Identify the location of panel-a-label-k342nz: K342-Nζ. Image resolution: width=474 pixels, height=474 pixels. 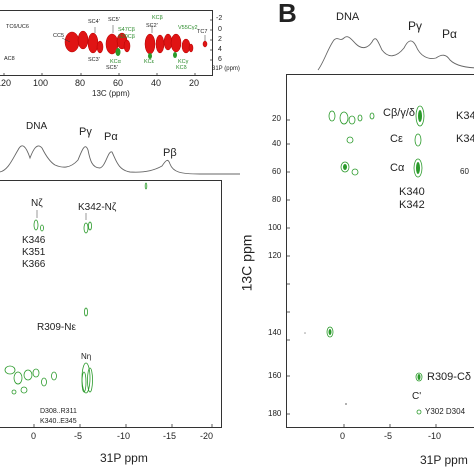
(97, 207).